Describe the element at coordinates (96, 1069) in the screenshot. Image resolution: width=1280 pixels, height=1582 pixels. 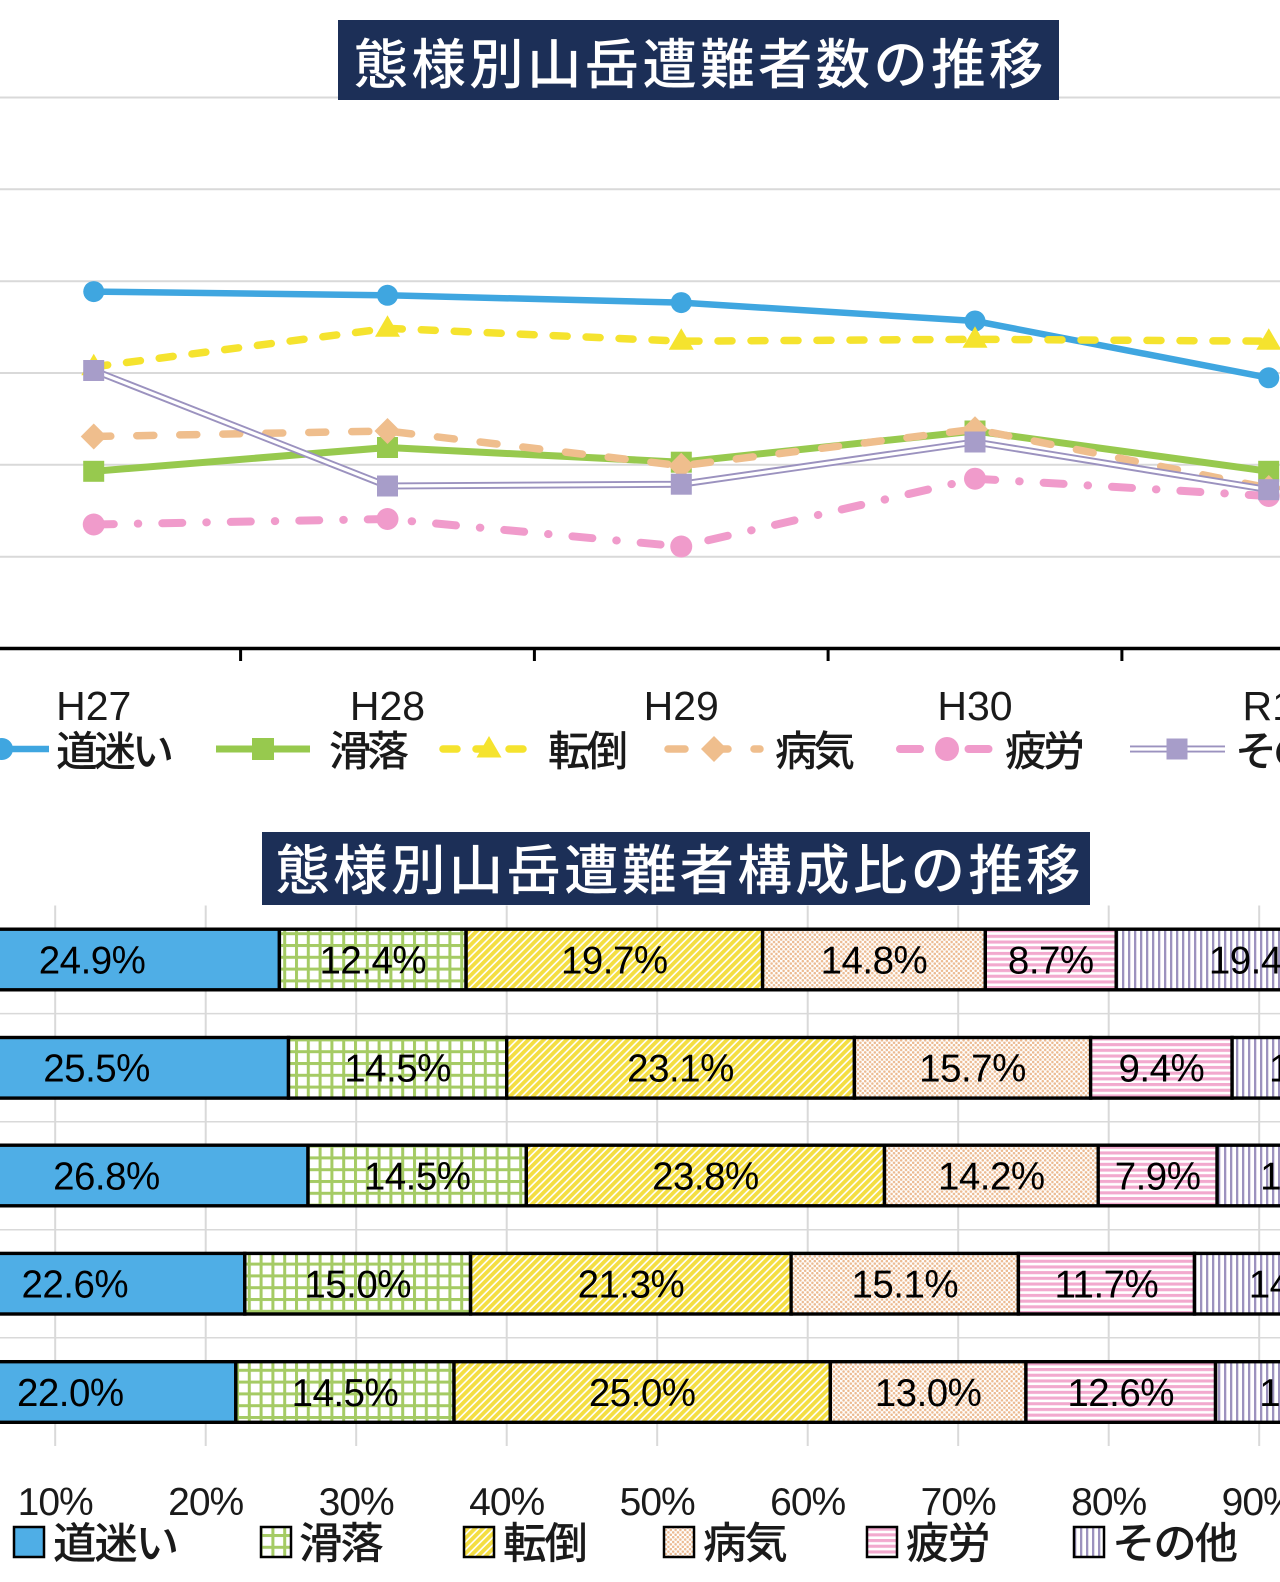
I see `svg-text: 25.5%` at that location.